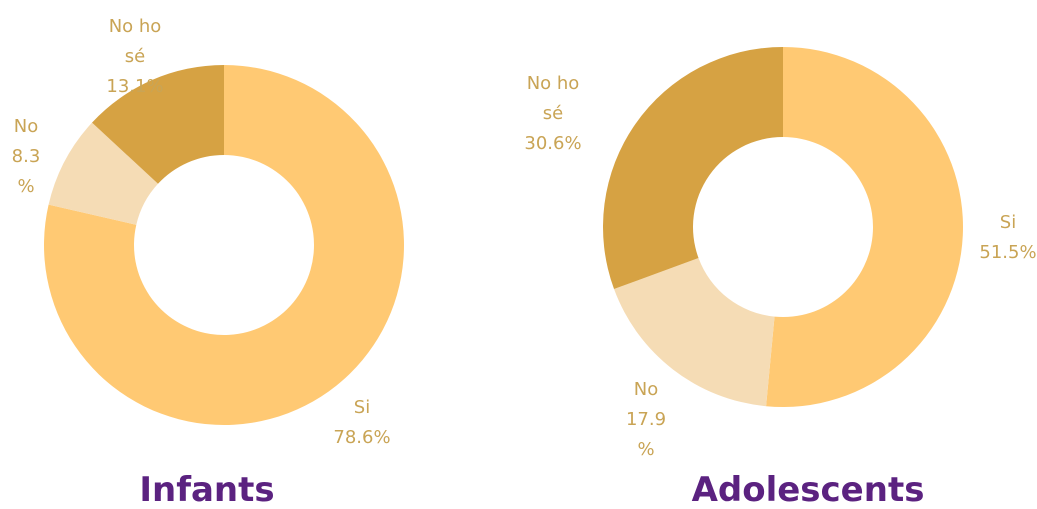 This screenshot has width=1037, height=509. I want to click on slice-value: 78.6%, so click(362, 437).